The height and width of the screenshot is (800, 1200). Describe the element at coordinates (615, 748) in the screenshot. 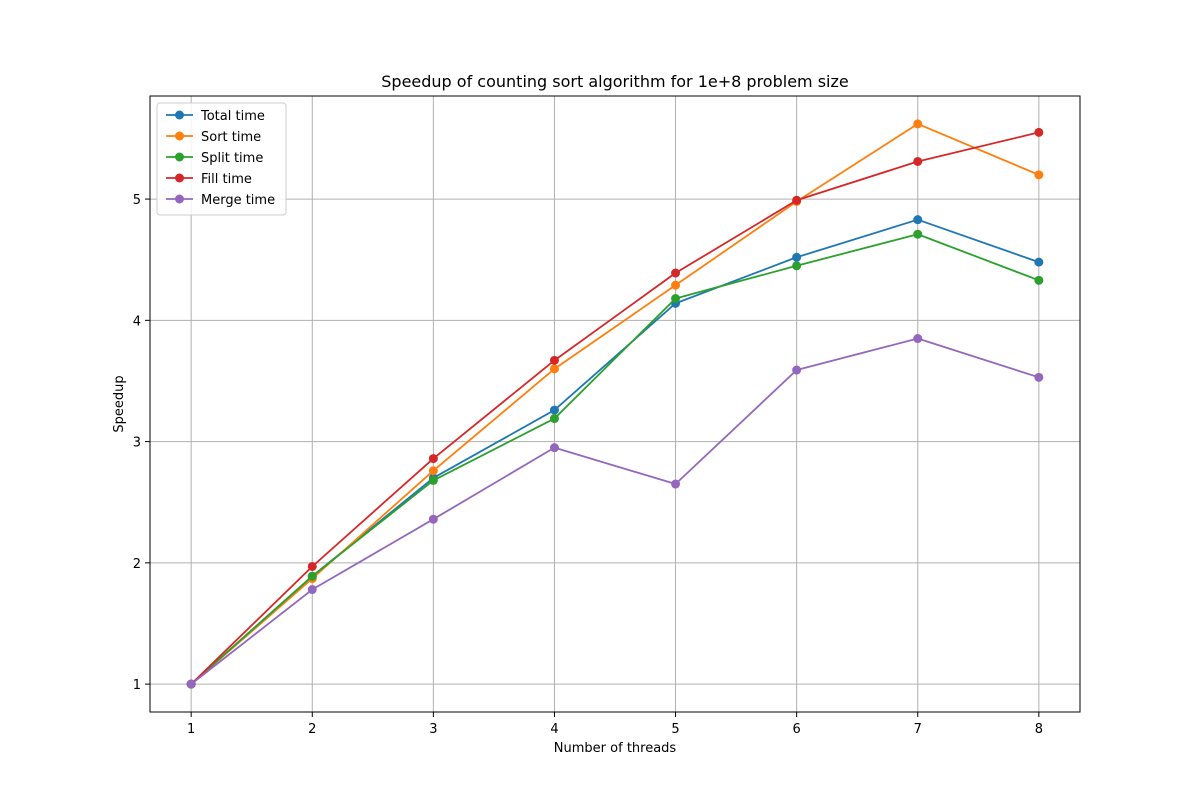

I see `x-axis-label: Number of threads` at that location.